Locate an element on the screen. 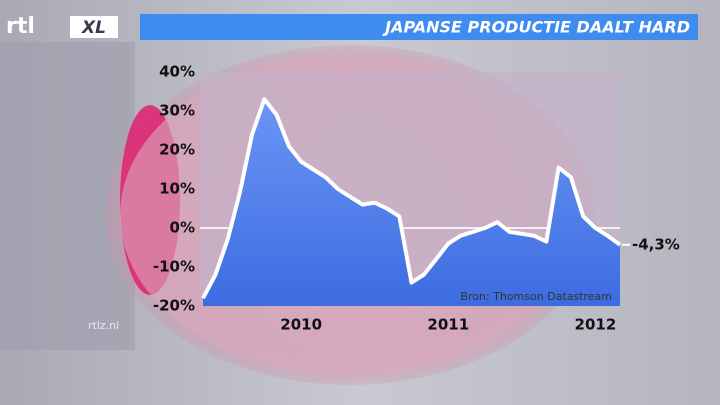 The image size is (720, 405). chart-title: JAPANSE PRODUCTIE DAALT HARD is located at coordinates (536, 27).